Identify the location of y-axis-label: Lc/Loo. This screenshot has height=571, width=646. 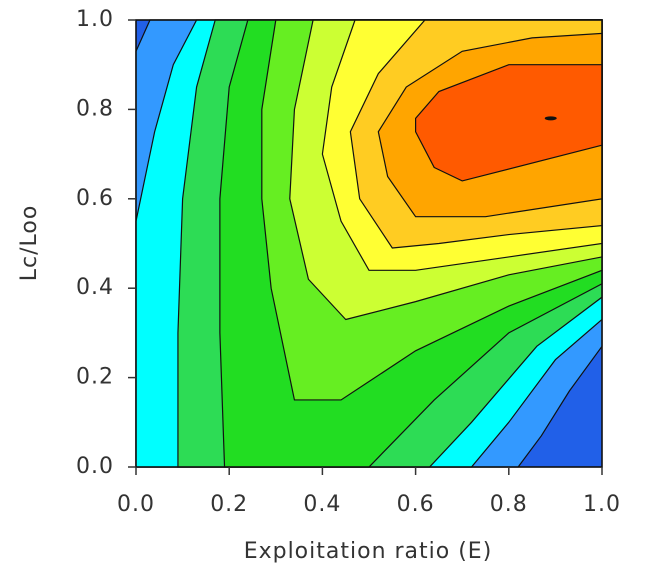
(29, 243).